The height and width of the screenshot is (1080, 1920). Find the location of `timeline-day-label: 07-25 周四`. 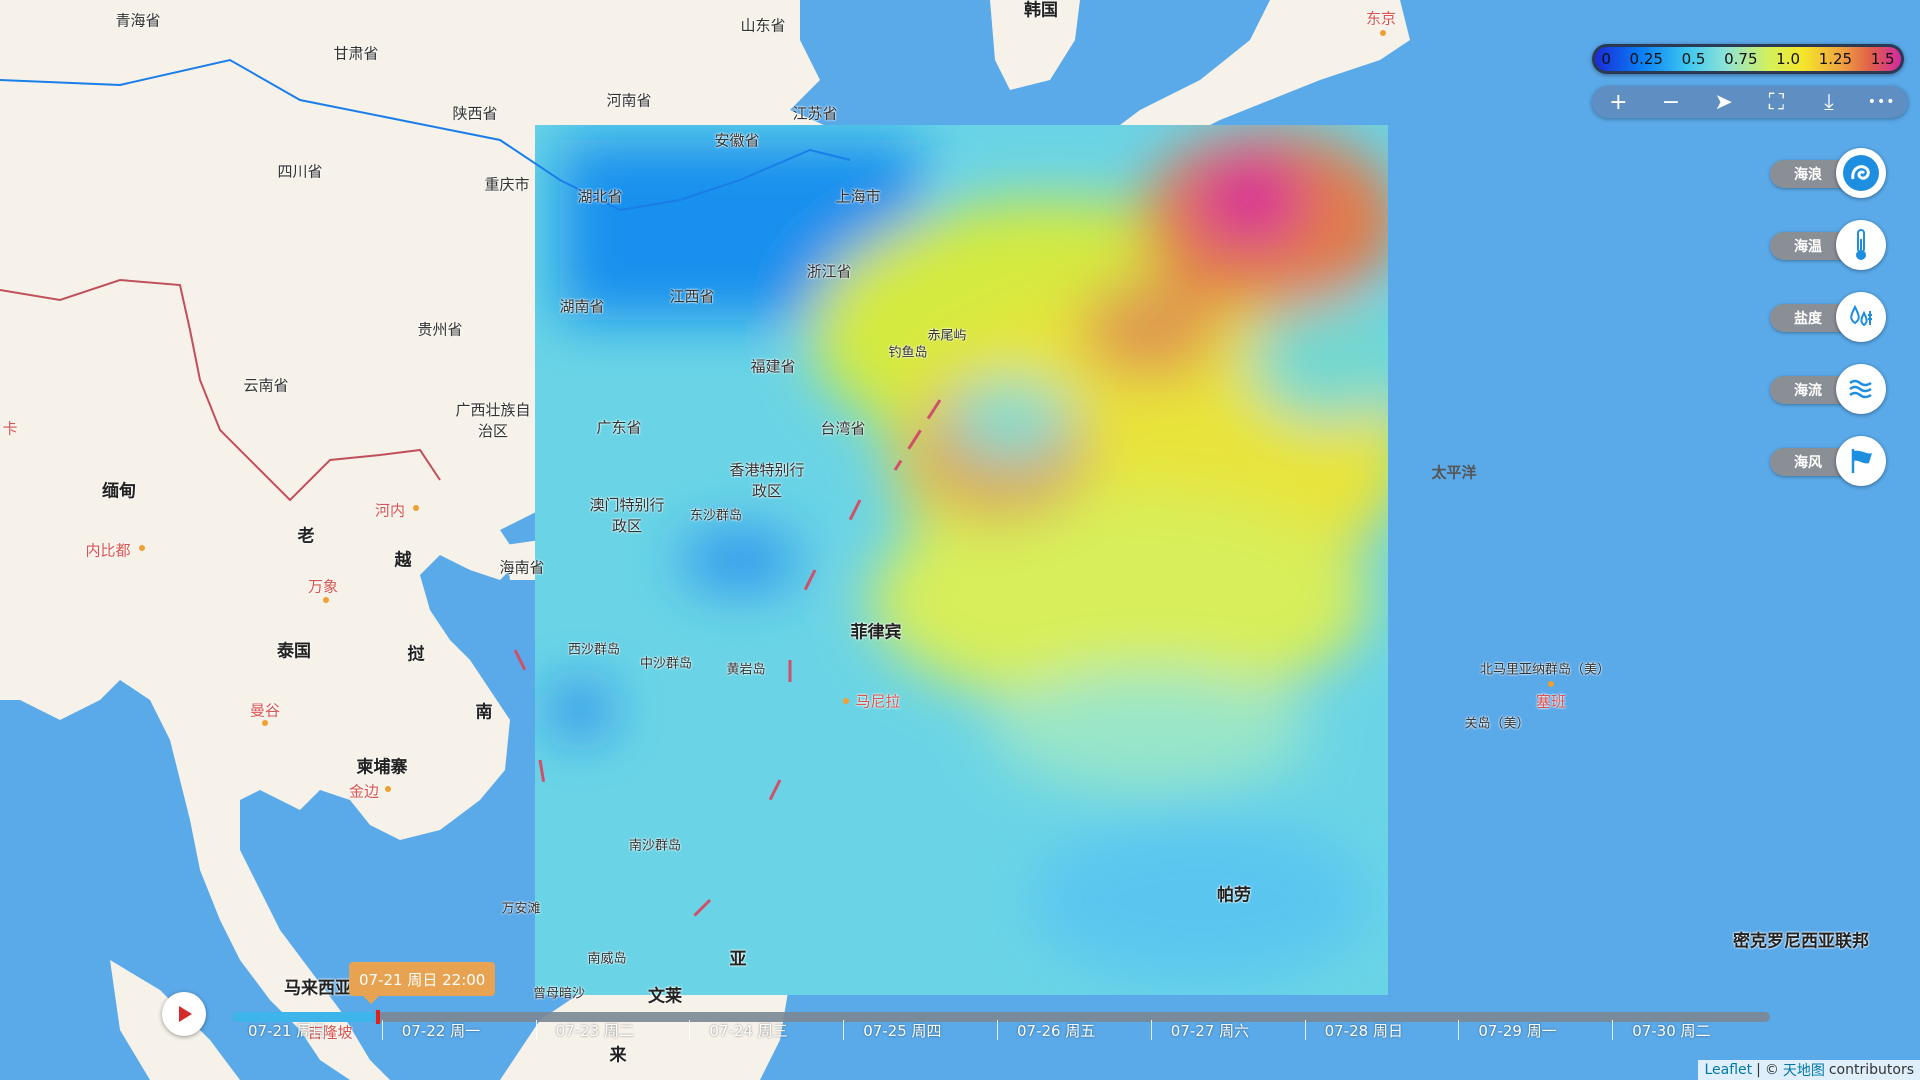

timeline-day-label: 07-25 周四 is located at coordinates (902, 1031).